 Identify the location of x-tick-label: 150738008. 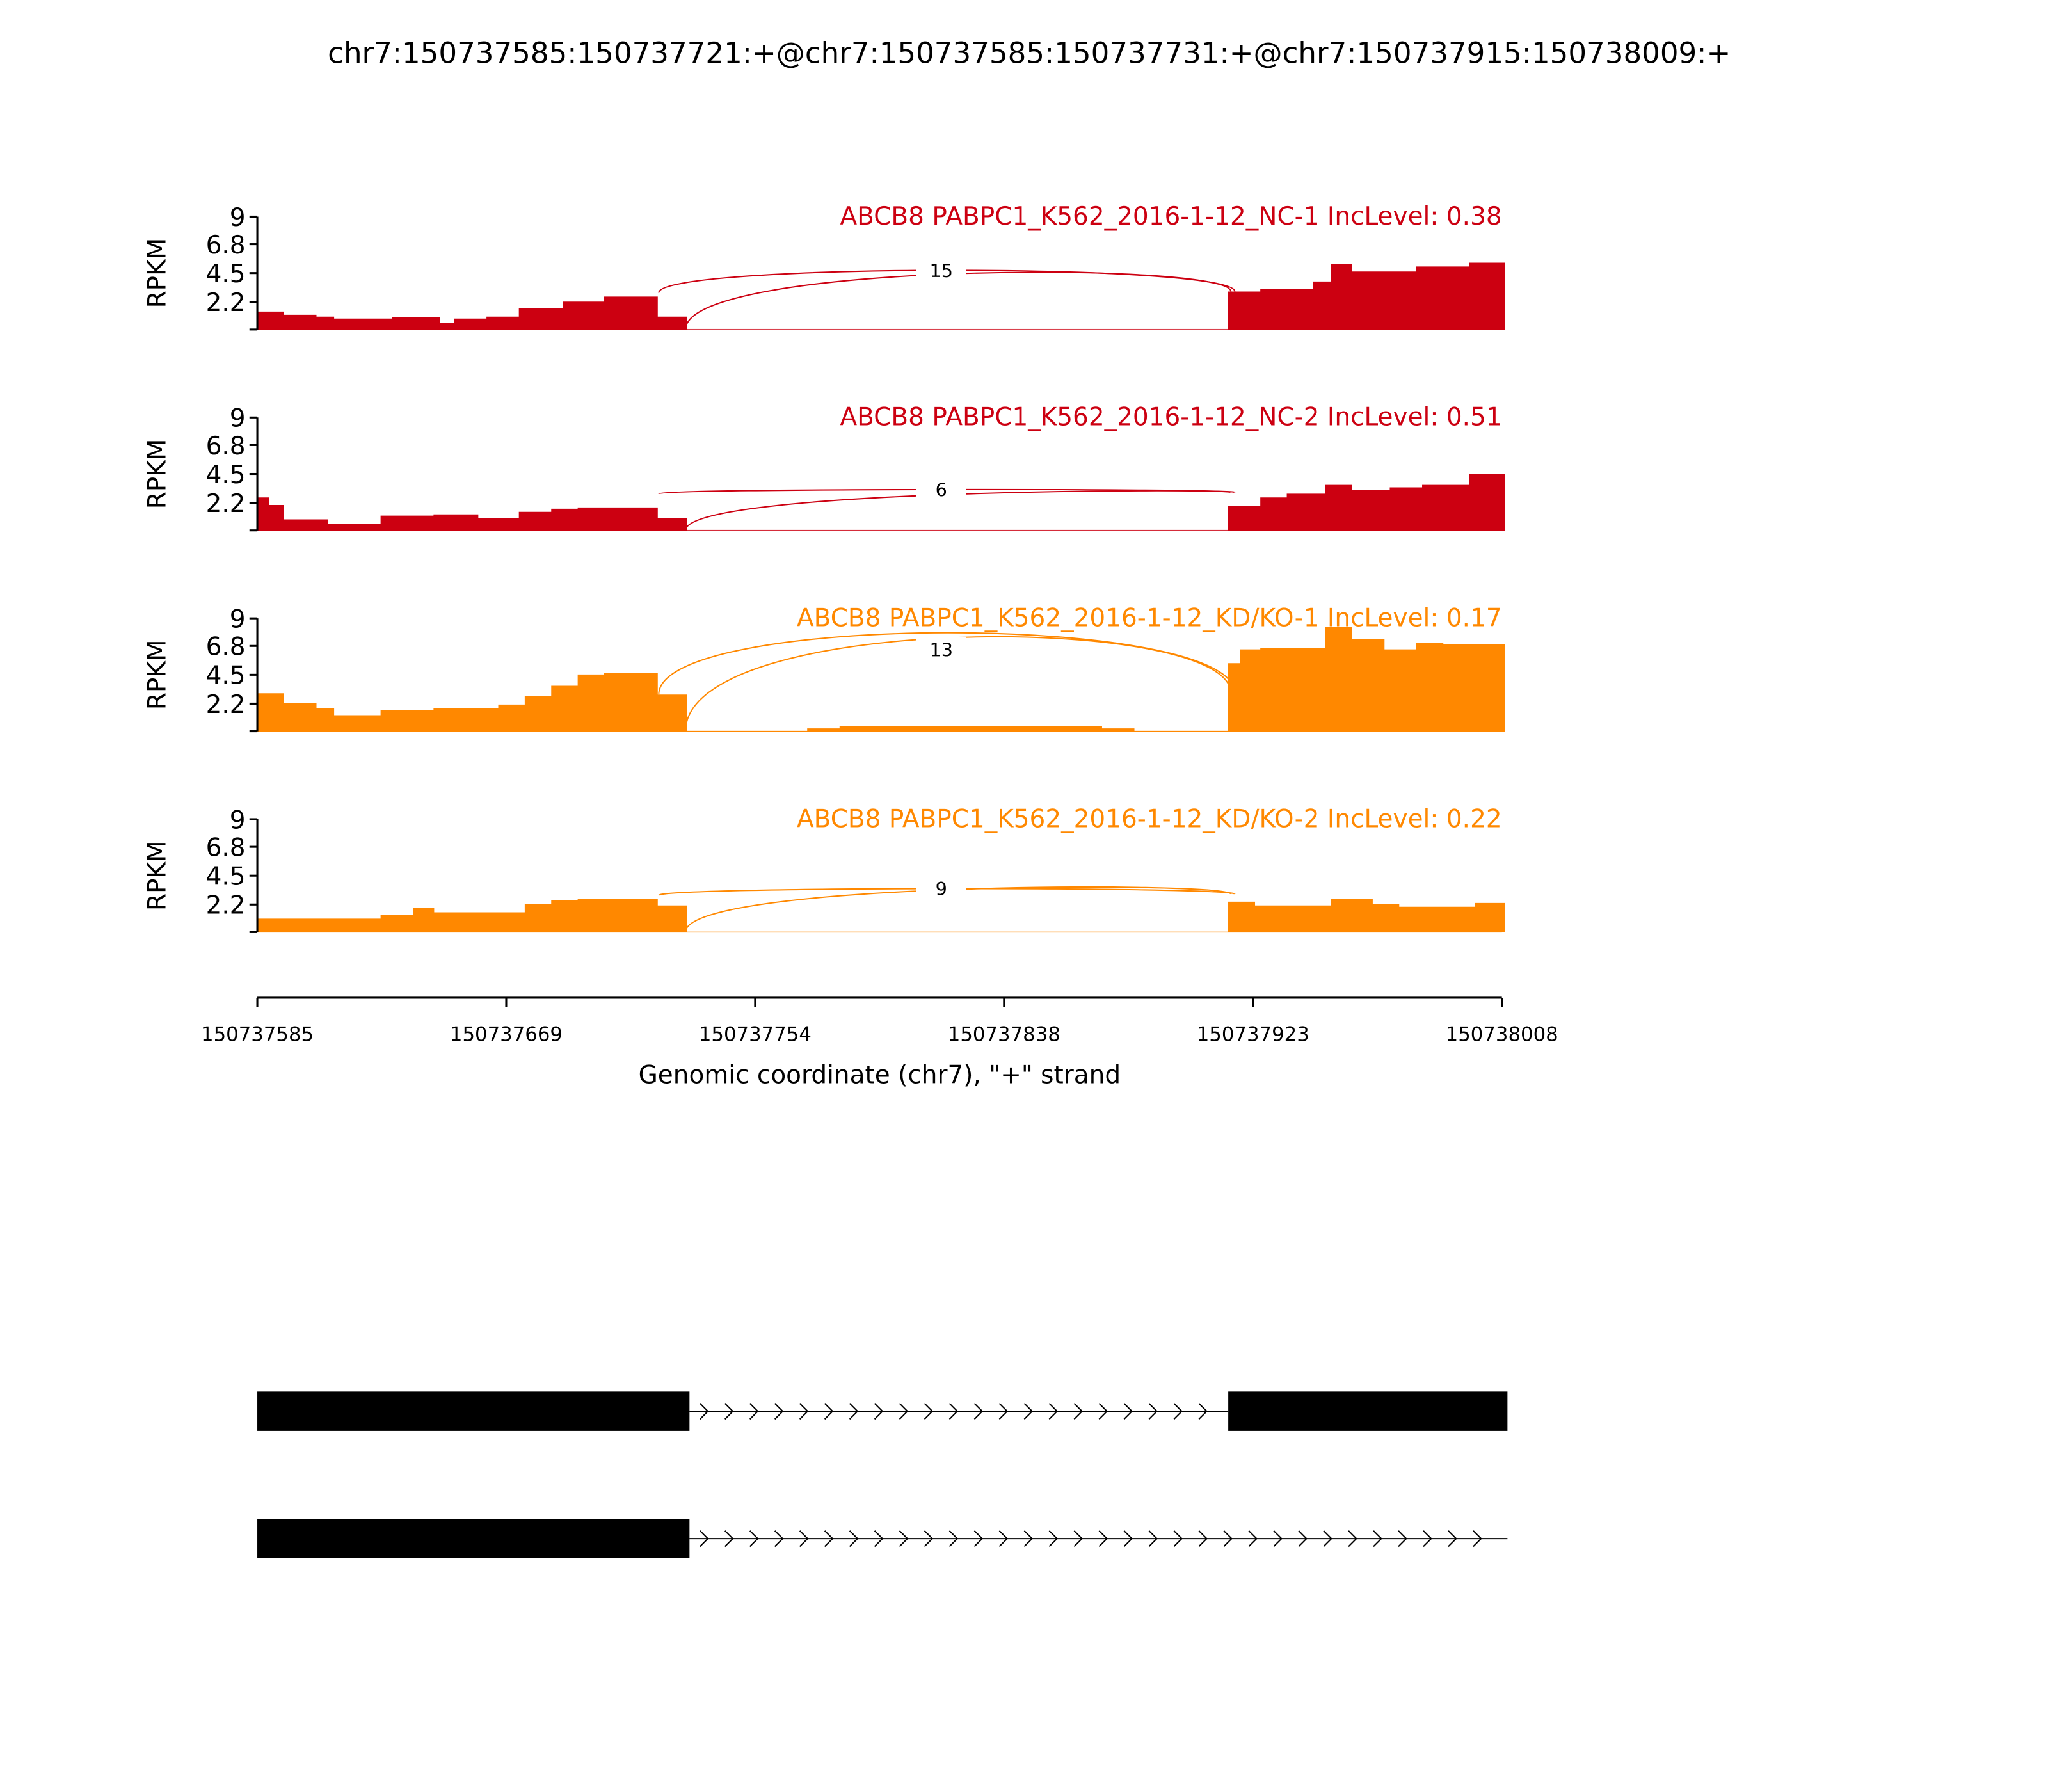
(1502, 1034).